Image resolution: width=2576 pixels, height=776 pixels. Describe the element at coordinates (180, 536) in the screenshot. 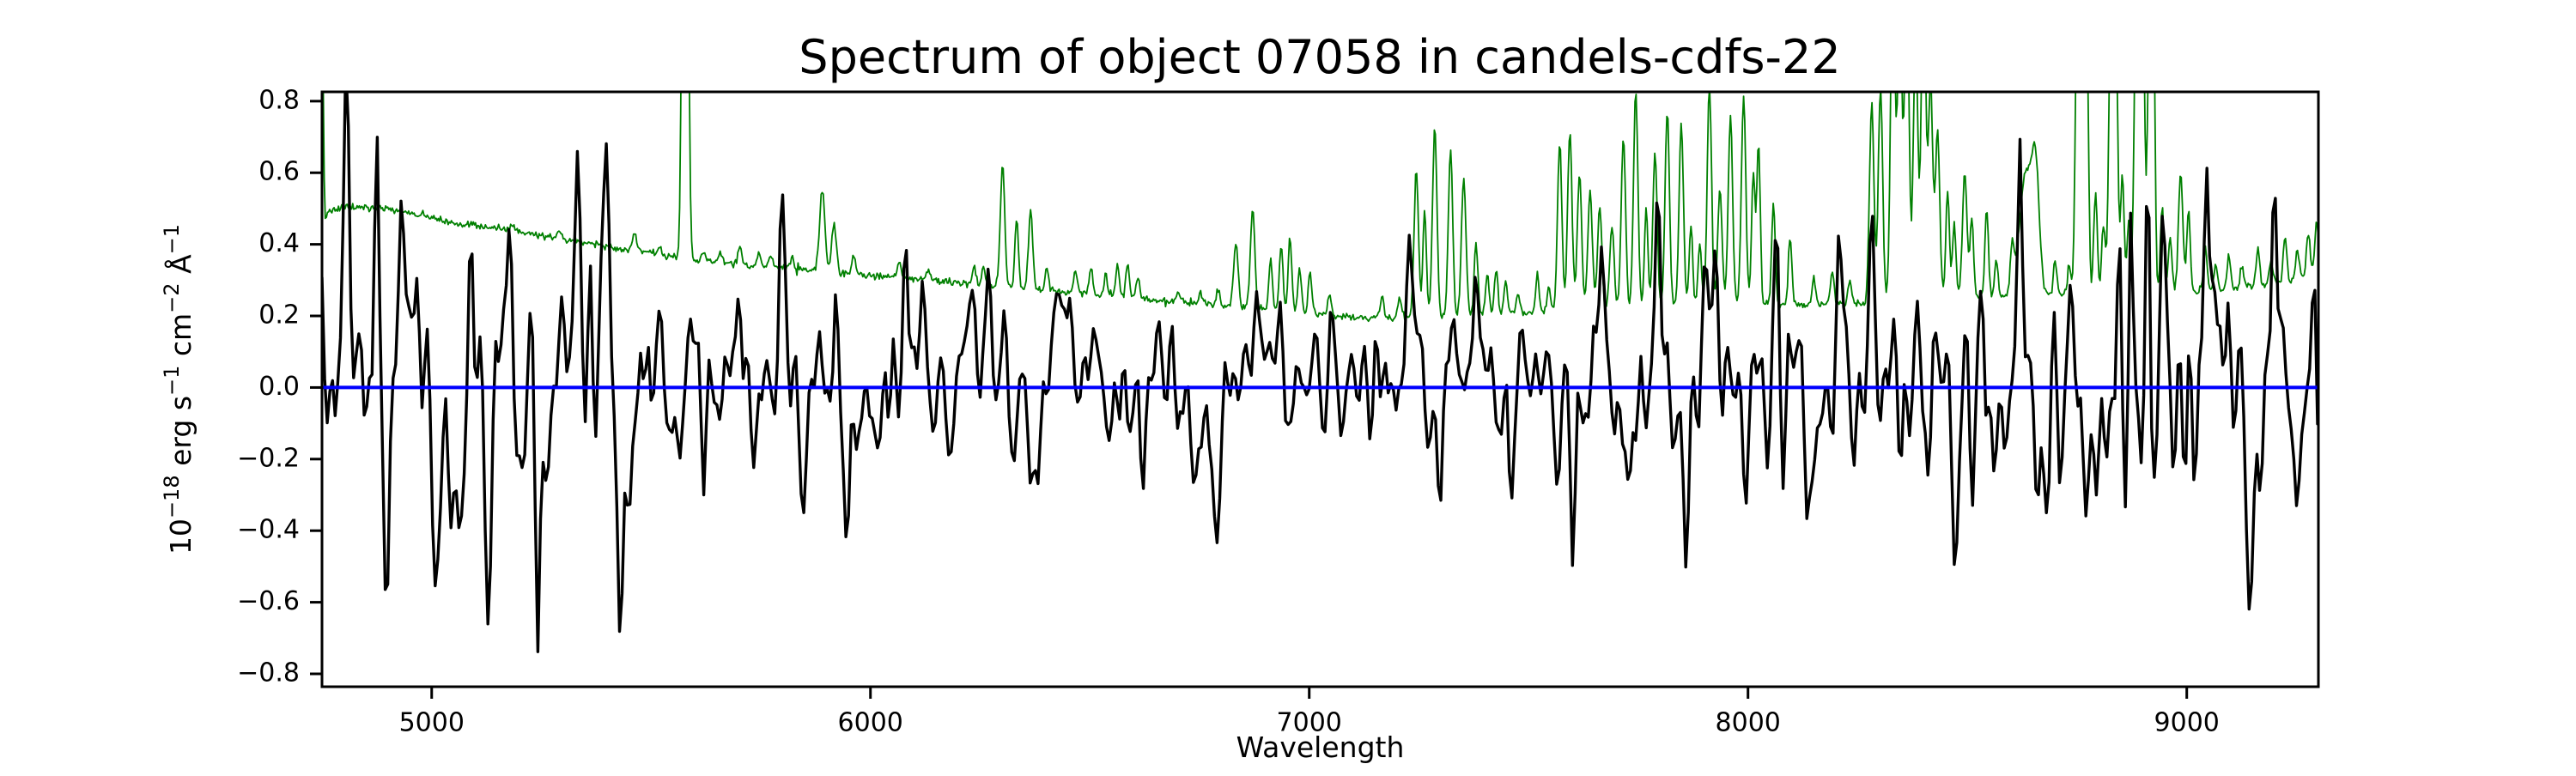

I see `y-axis-label-text: 10` at that location.